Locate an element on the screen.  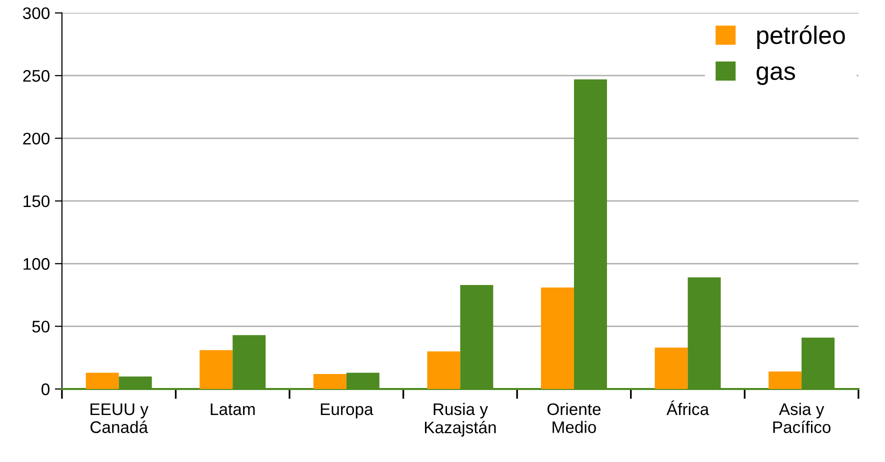
y-tick-label: 300 is located at coordinates (36, 13).